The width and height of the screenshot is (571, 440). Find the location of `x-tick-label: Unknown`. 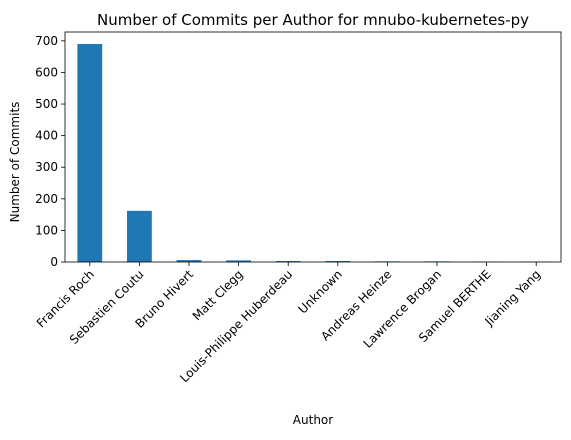

x-tick-label: Unknown is located at coordinates (320, 291).